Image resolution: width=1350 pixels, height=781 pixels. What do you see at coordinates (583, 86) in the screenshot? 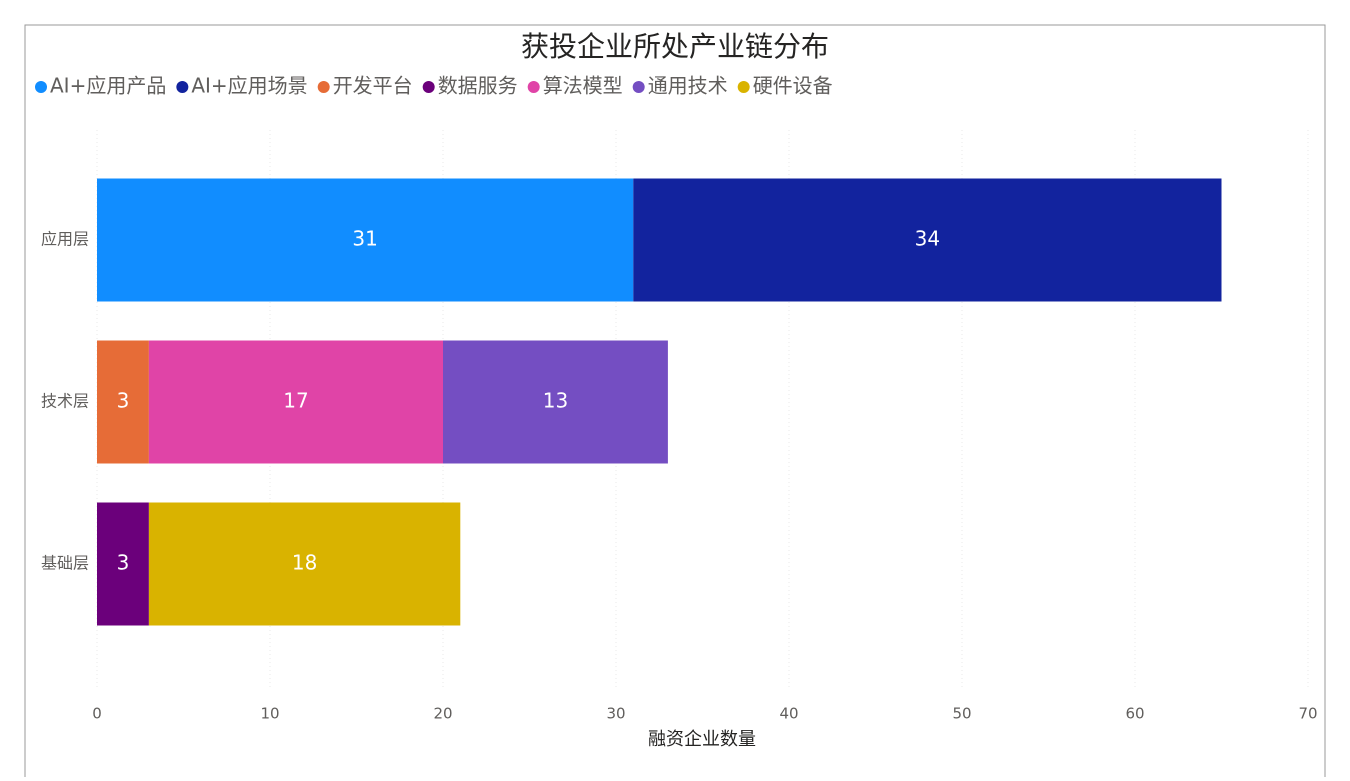
I see `legend-label: 算法模型` at bounding box center [583, 86].